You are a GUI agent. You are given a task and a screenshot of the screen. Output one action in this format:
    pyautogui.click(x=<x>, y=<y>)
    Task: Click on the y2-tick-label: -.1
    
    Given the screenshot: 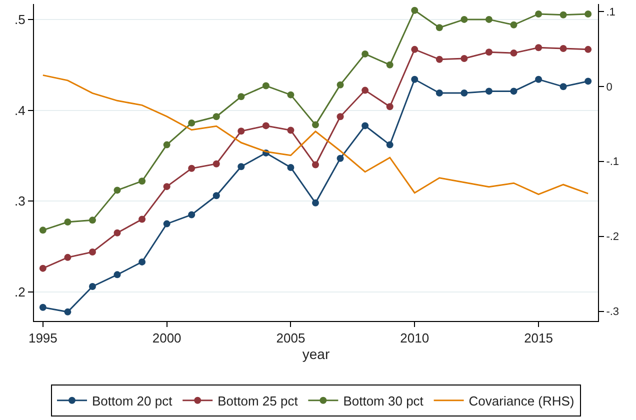 What is the action you would take?
    pyautogui.click(x=613, y=162)
    